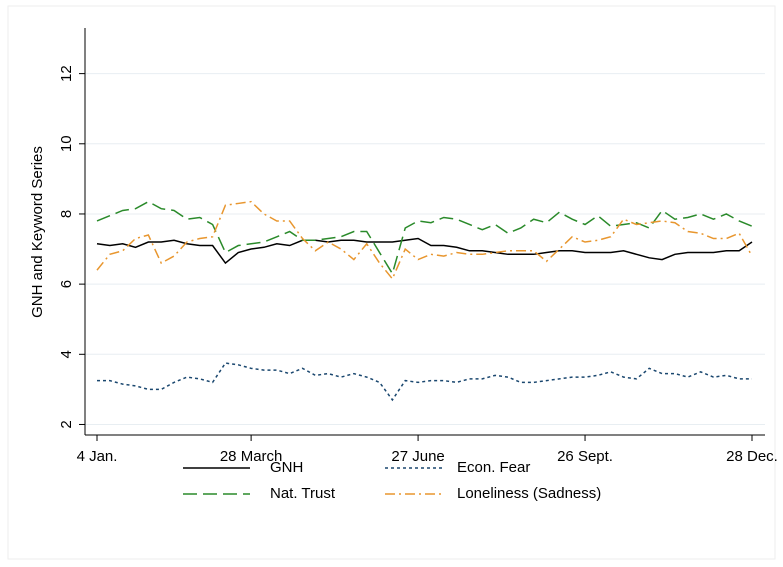 This screenshot has height=567, width=783. What do you see at coordinates (66, 284) in the screenshot?
I see `y-tick-label: 6` at bounding box center [66, 284].